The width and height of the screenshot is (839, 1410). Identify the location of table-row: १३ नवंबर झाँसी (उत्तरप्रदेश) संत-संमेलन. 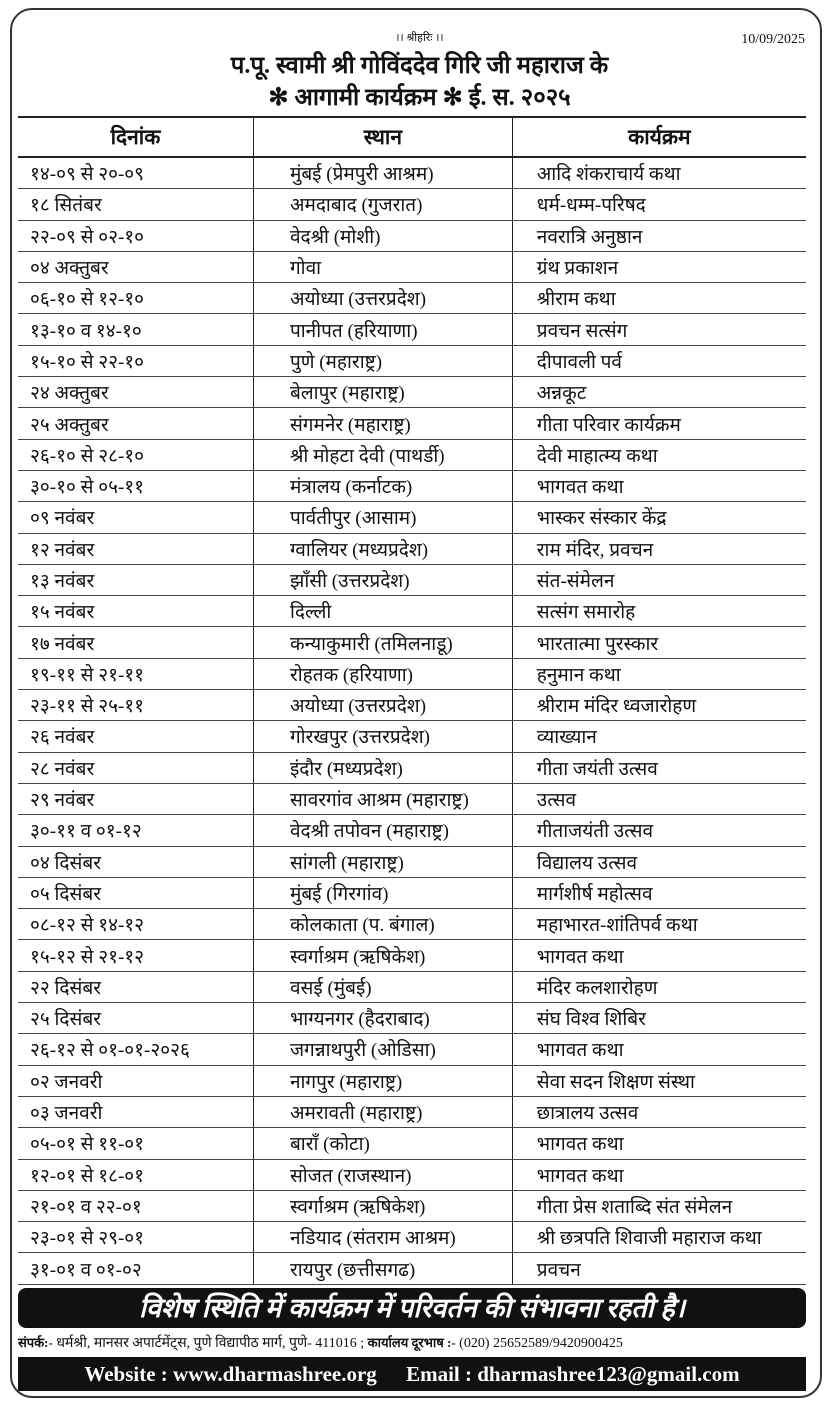
(412, 580).